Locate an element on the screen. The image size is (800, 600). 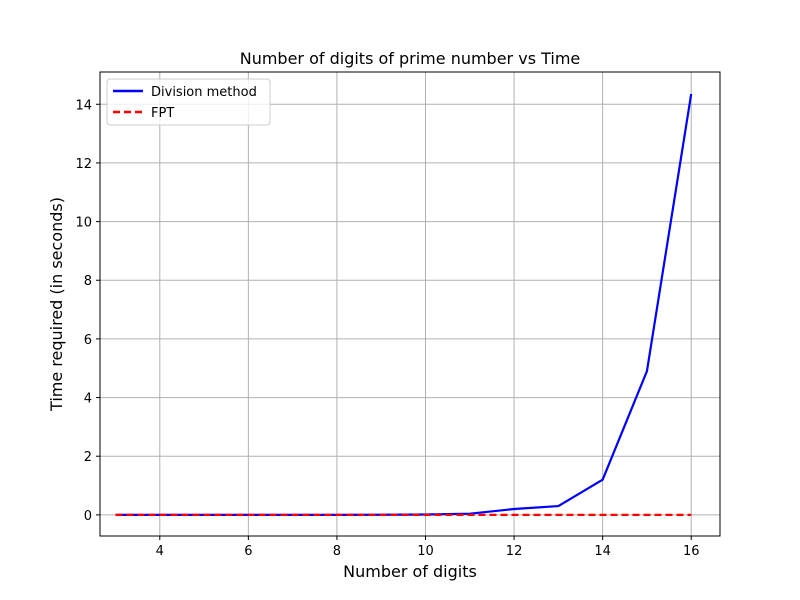
x-tick-label: 10 is located at coordinates (425, 551).